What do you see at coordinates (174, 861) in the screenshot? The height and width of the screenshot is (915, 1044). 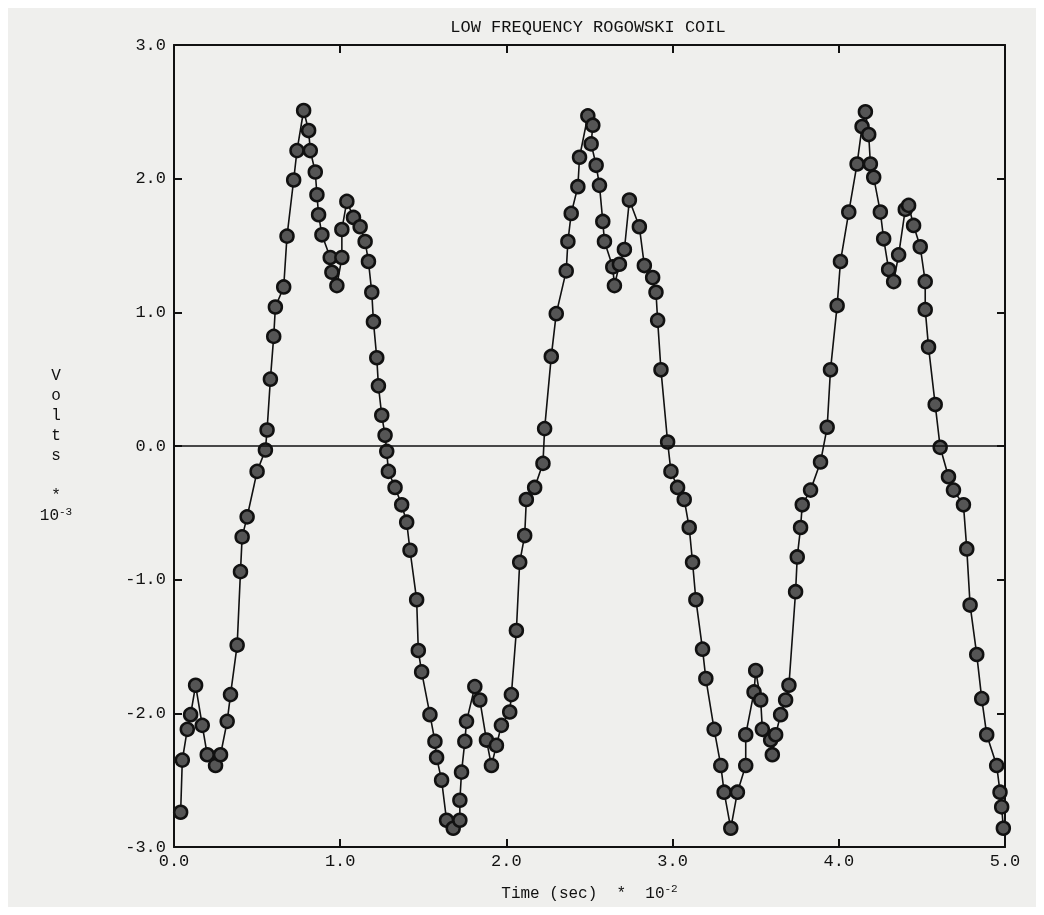 I see `x-tick-label: 0.0` at bounding box center [174, 861].